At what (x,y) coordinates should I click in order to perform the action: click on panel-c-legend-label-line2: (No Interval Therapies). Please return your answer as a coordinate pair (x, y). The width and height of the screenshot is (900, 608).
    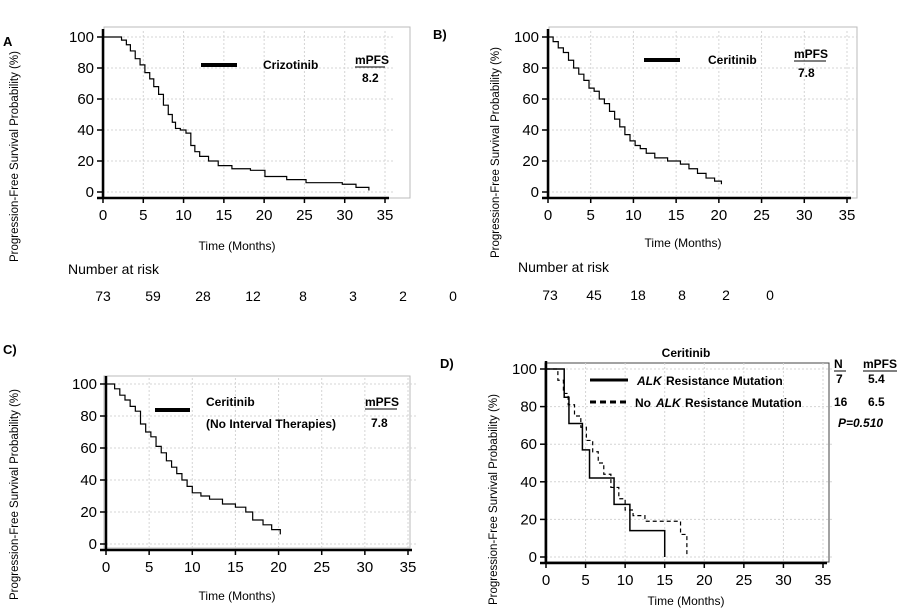
    Looking at the image, I should click on (271, 424).